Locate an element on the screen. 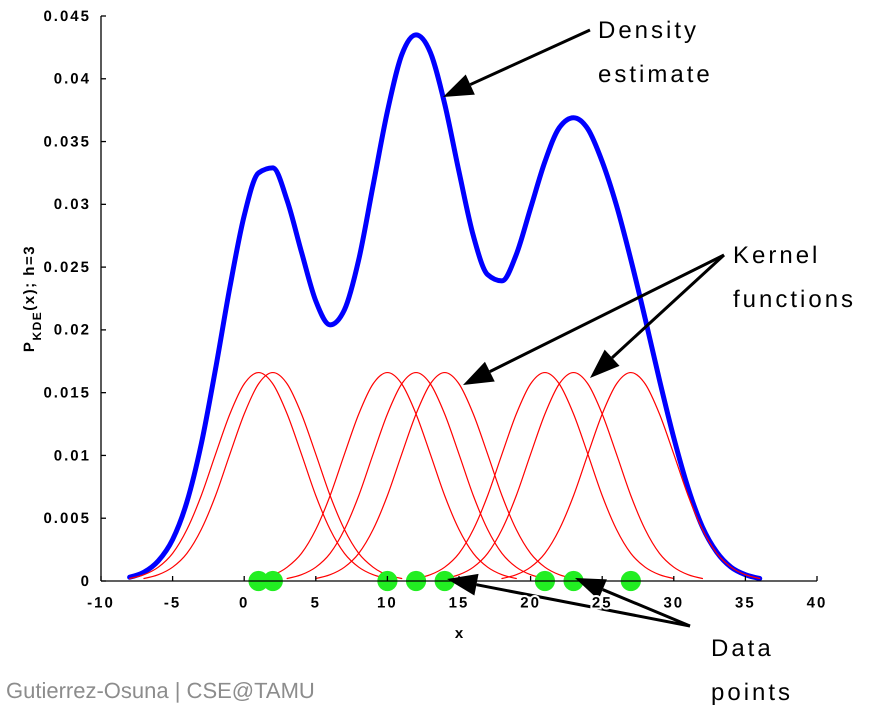 This screenshot has height=706, width=881. y-tick-label: 0.04 is located at coordinates (72, 79).